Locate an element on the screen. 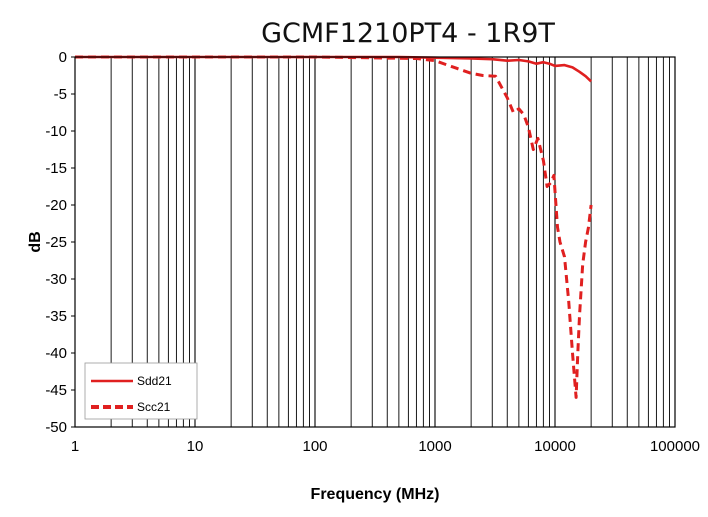  x-tick-label: 100 is located at coordinates (314, 446).